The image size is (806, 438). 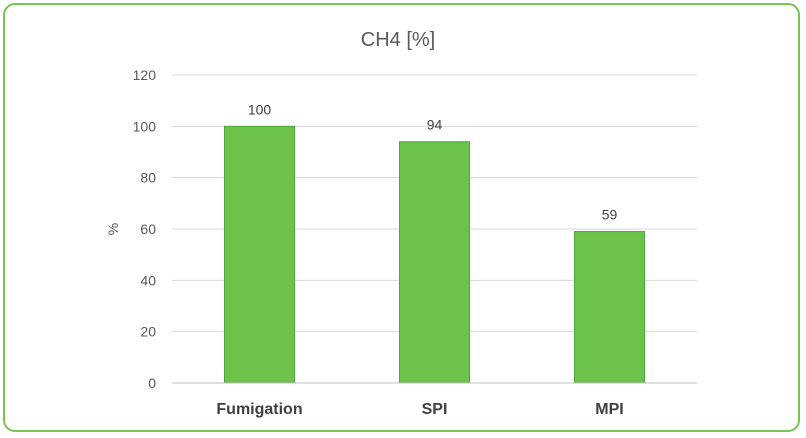 I want to click on bar-spi, so click(x=434, y=262).